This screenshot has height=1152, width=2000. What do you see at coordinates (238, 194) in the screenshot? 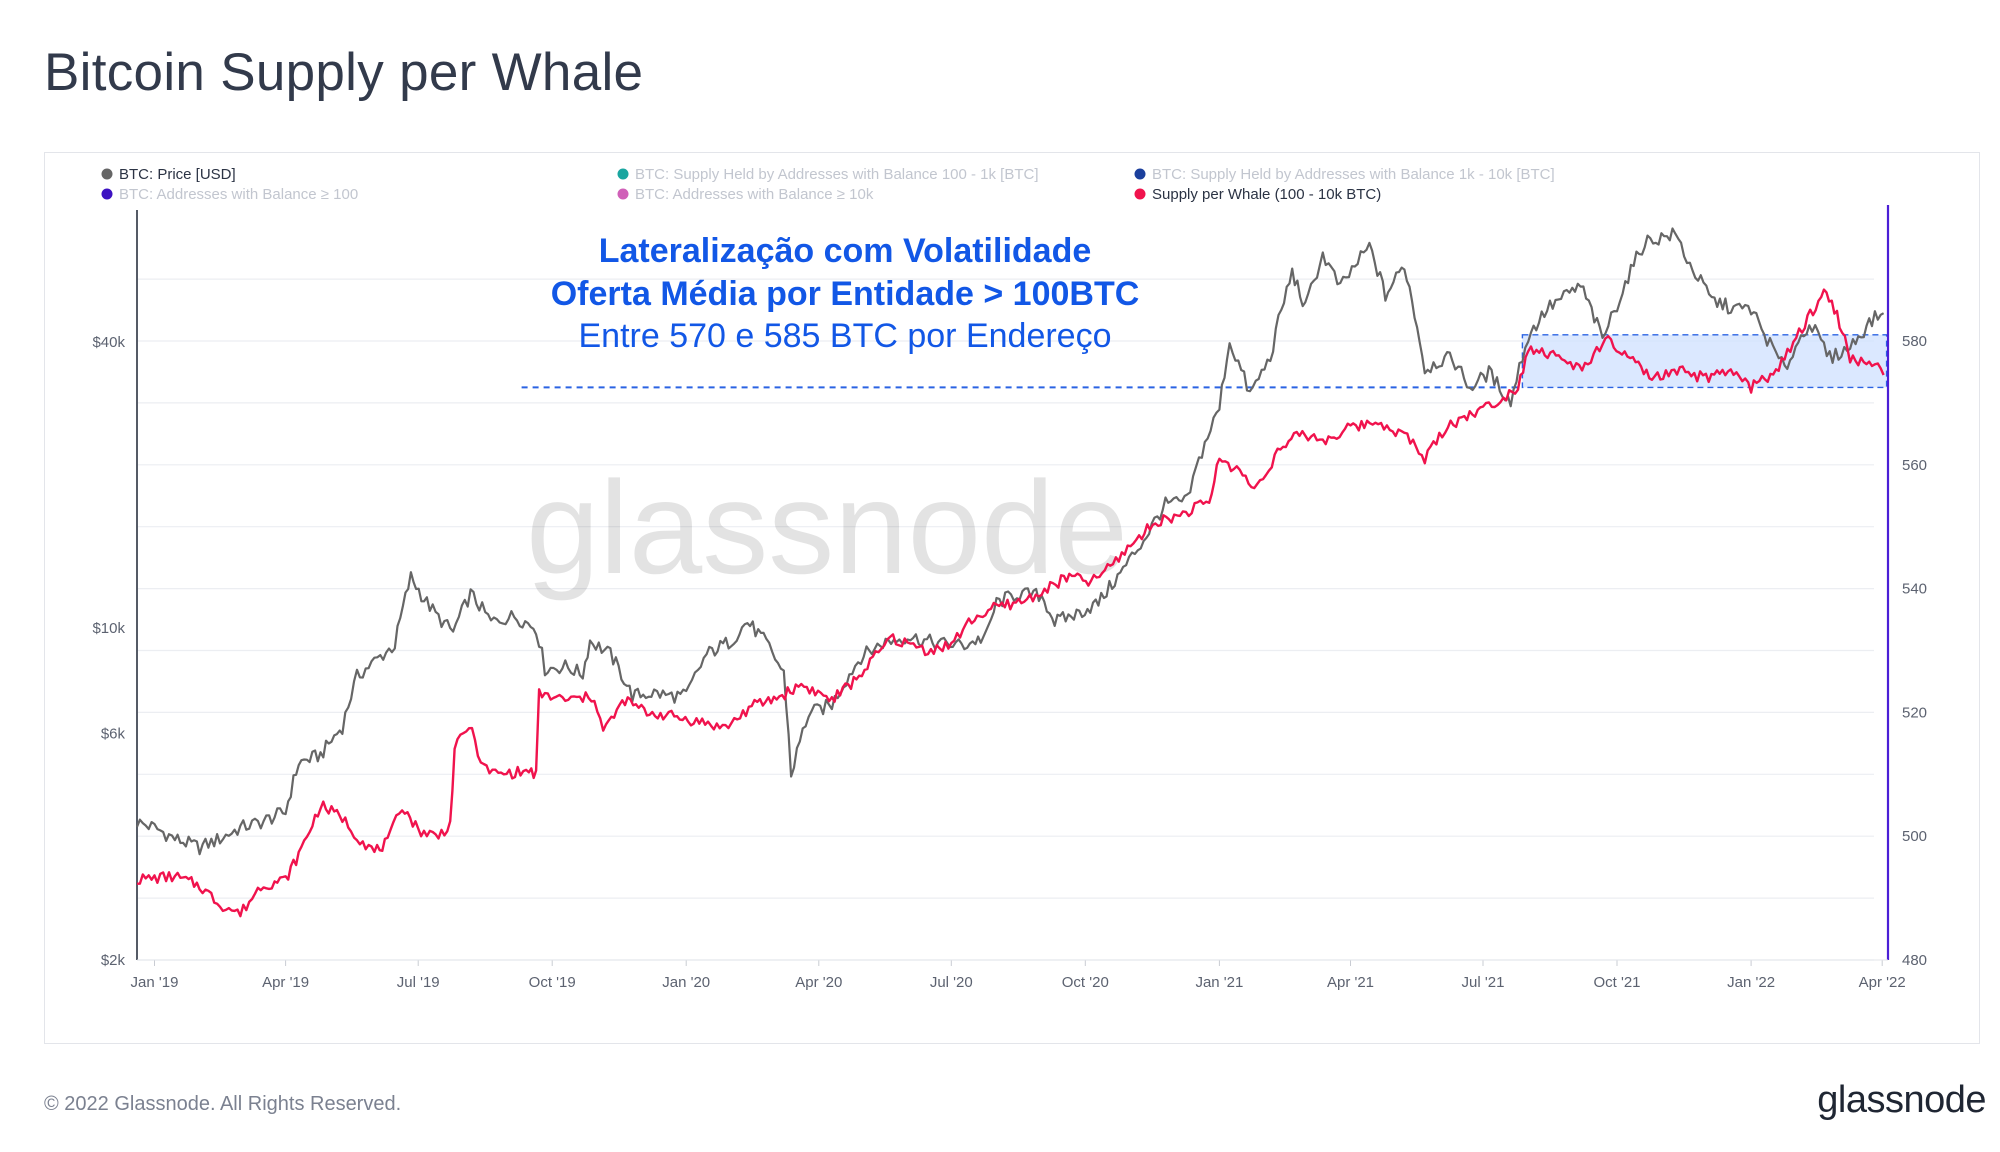
I see `legend-label: BTC: Addresses with Balance ≥ 100` at bounding box center [238, 194].